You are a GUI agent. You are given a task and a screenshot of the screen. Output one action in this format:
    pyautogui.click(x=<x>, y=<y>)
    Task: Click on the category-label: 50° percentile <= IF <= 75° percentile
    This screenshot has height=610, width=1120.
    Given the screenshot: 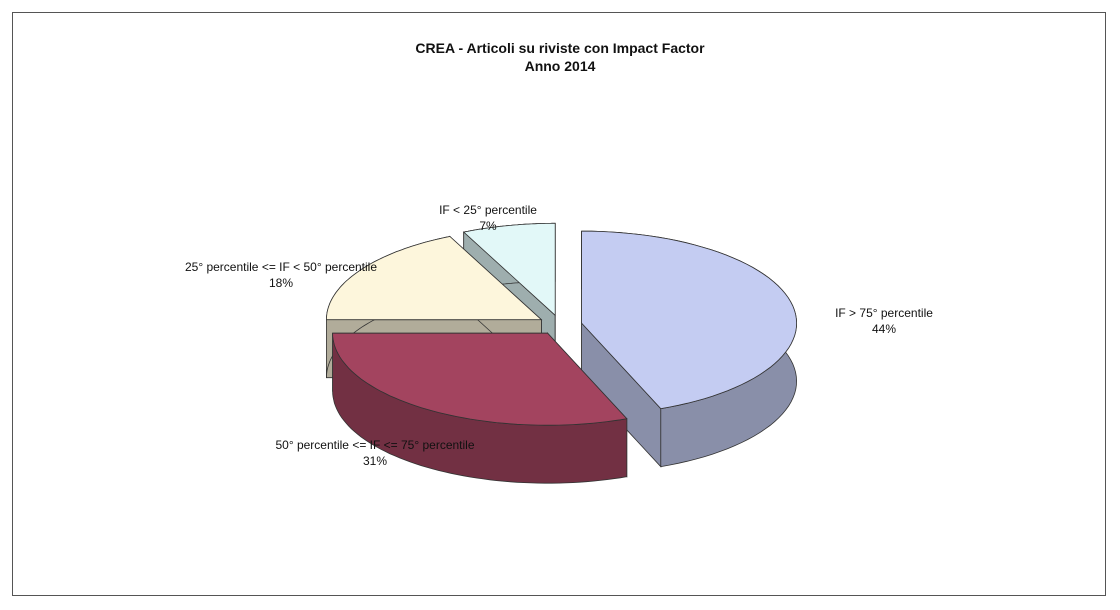 What is the action you would take?
    pyautogui.click(x=375, y=445)
    